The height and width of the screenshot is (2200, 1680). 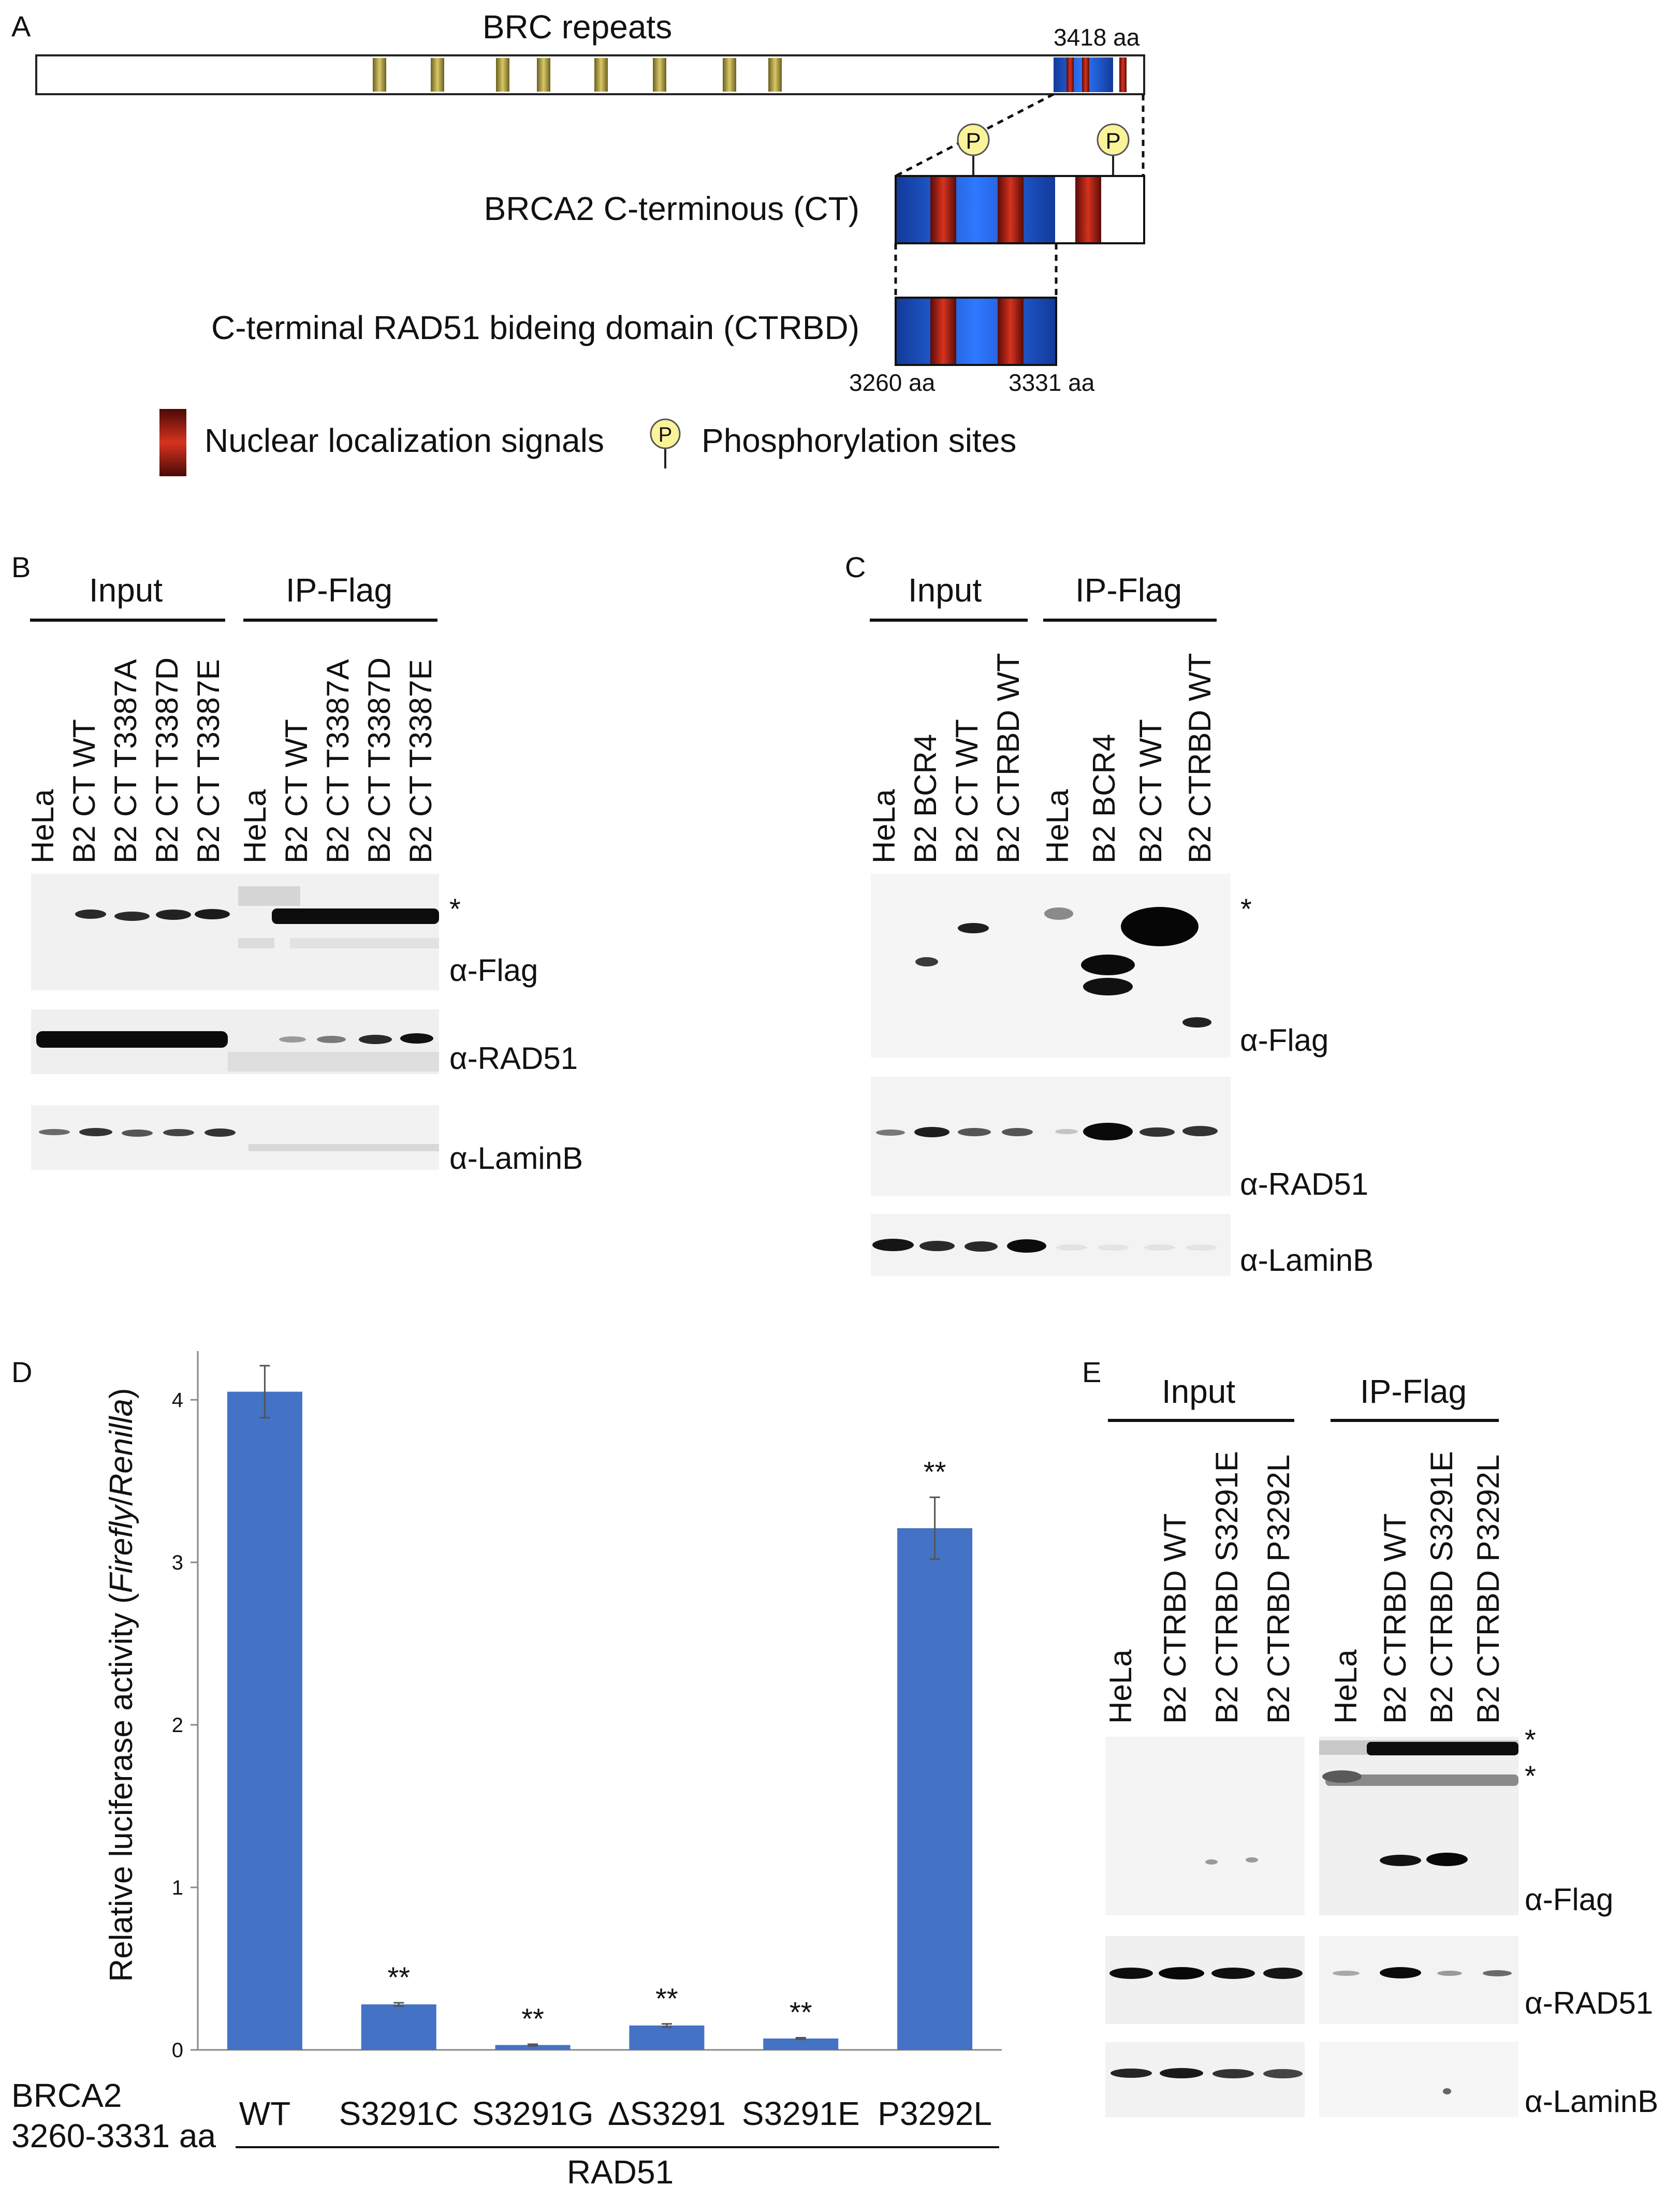 I want to click on panel-d-letter: D, so click(x=21, y=1372).